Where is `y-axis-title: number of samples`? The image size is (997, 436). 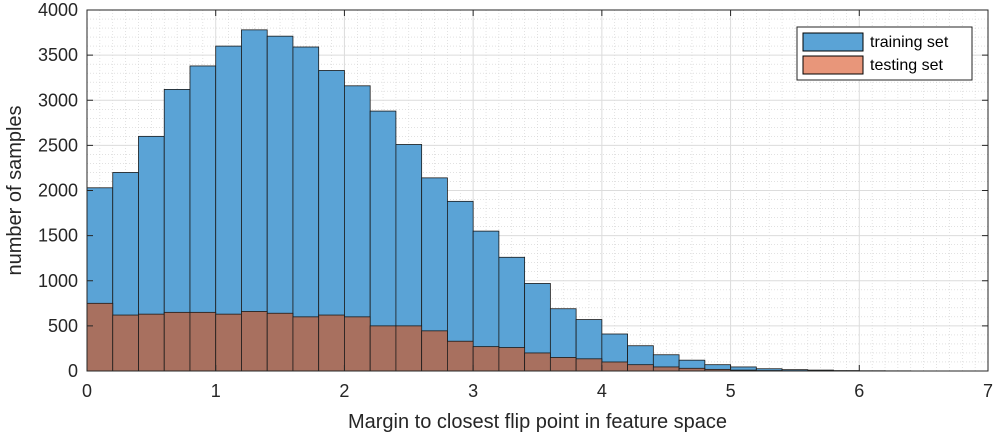 y-axis-title: number of samples is located at coordinates (15, 190).